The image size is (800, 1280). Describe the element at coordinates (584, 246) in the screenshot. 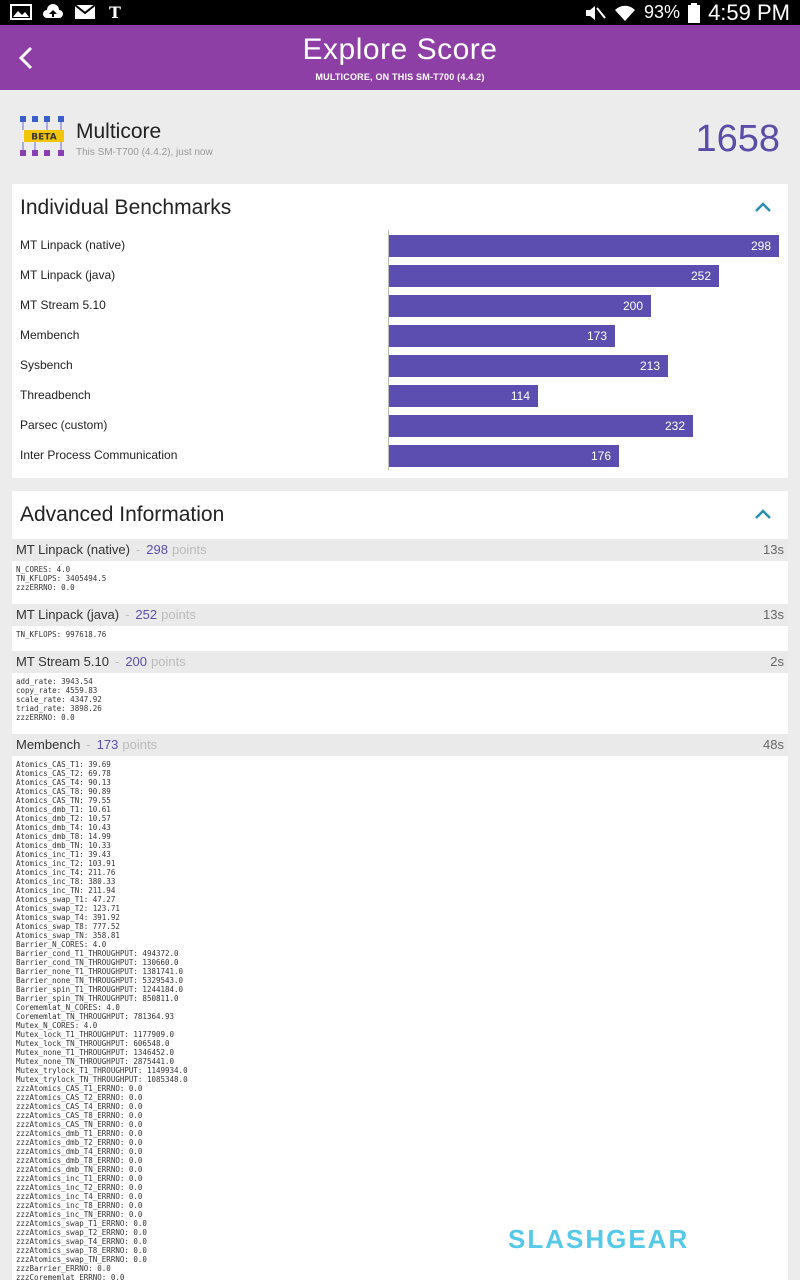

I see `benchmark-bar: 298` at that location.